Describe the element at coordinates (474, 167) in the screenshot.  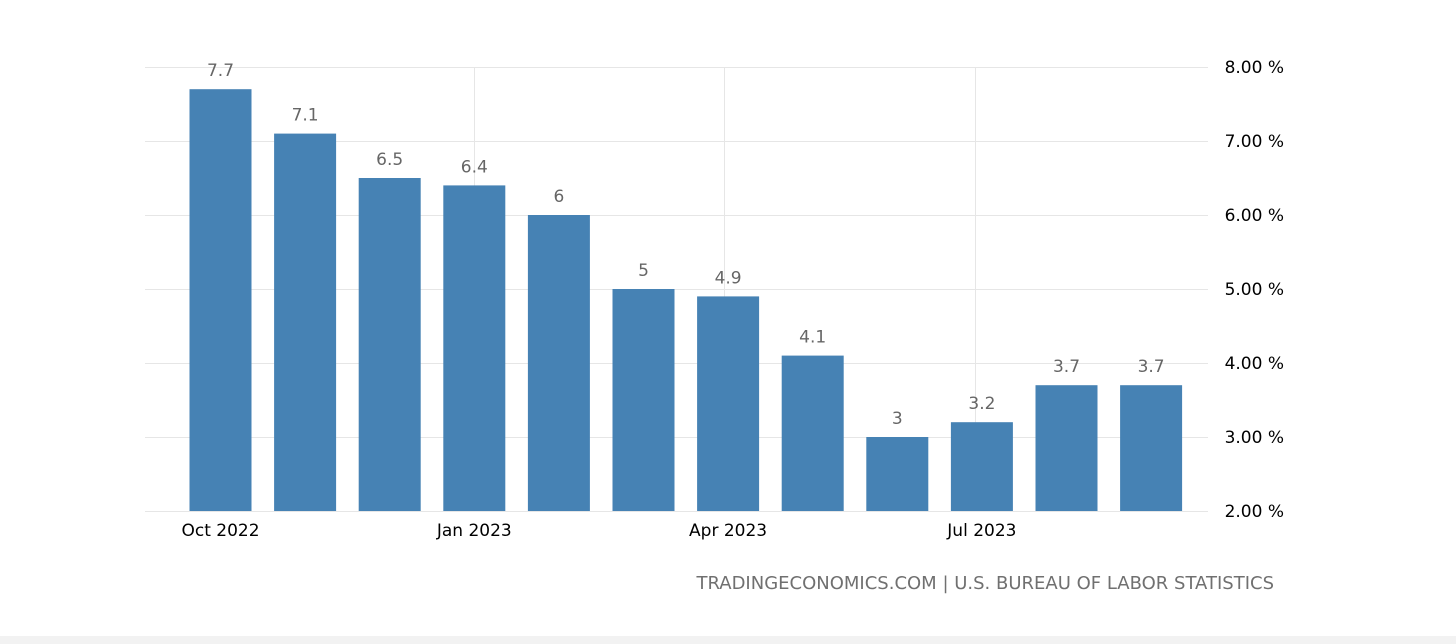
I see `data-label: 6.4` at that location.